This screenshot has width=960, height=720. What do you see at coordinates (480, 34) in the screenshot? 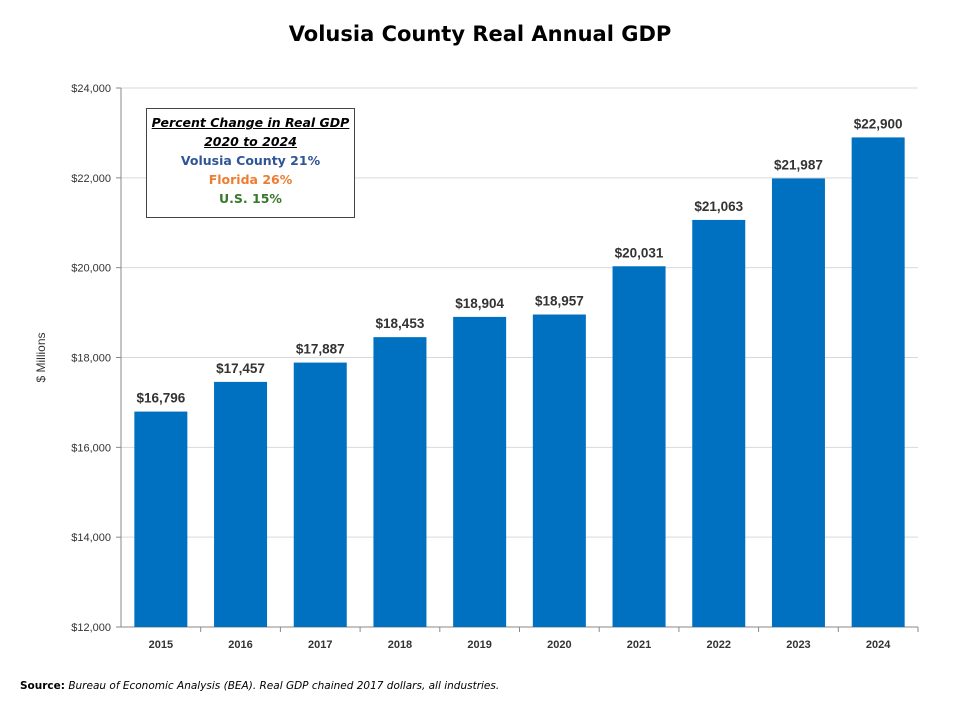
I see `chart-title: Volusia County Real Annual GDP` at bounding box center [480, 34].